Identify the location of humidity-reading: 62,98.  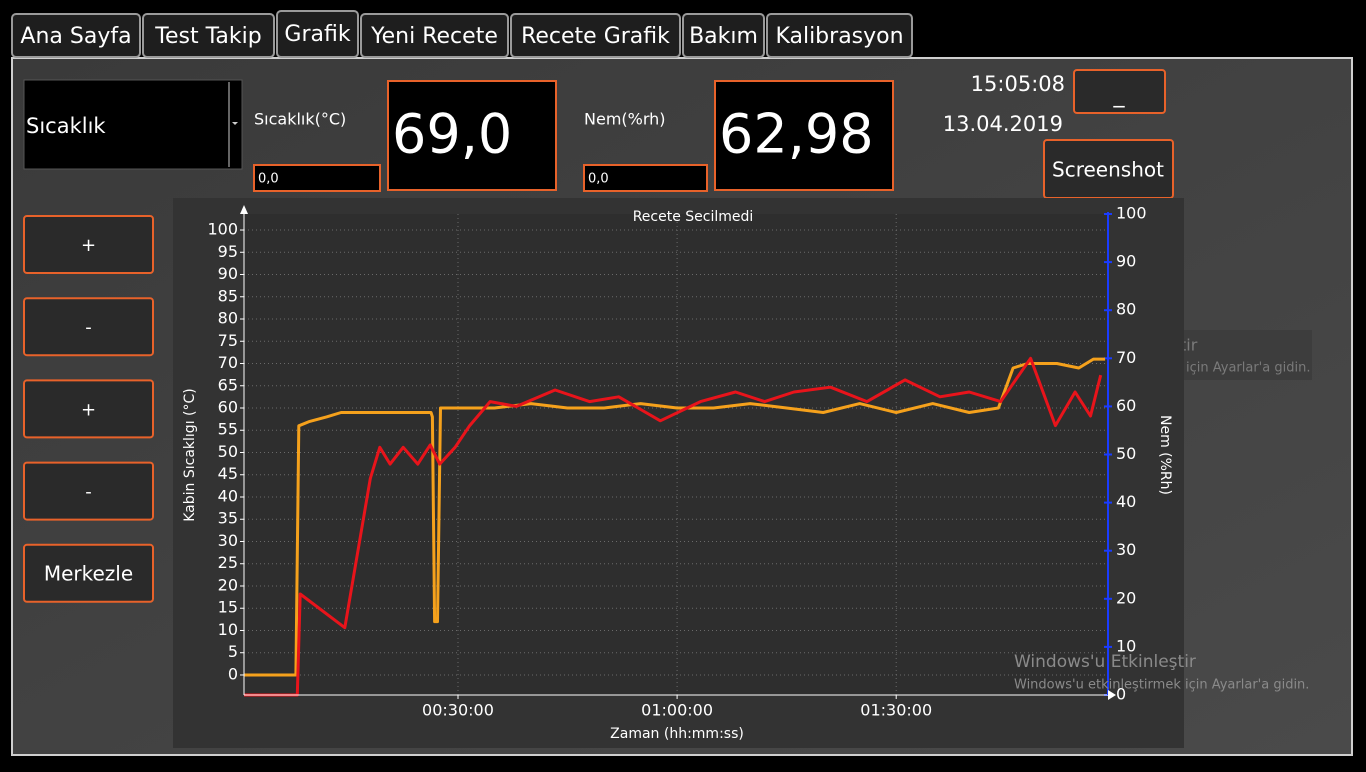
(796, 134).